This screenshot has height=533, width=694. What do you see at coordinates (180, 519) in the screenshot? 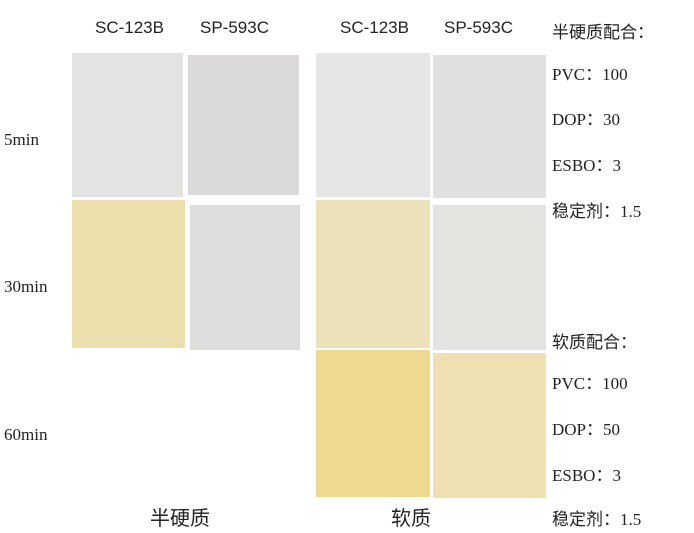
I see `group-label: 半硬质` at bounding box center [180, 519].